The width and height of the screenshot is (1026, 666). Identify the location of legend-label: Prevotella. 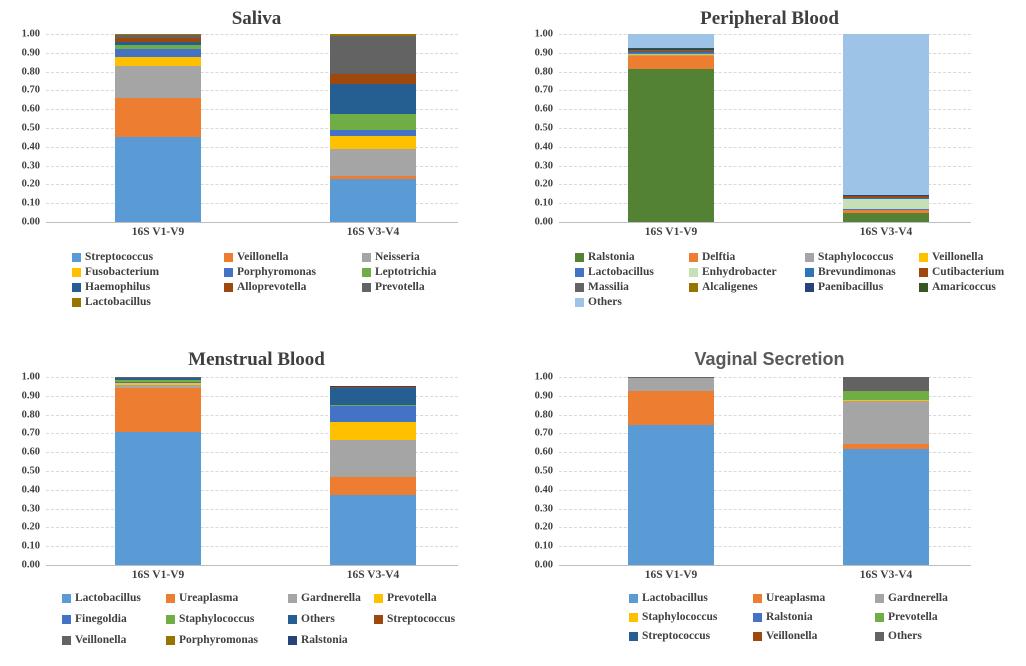
(412, 598).